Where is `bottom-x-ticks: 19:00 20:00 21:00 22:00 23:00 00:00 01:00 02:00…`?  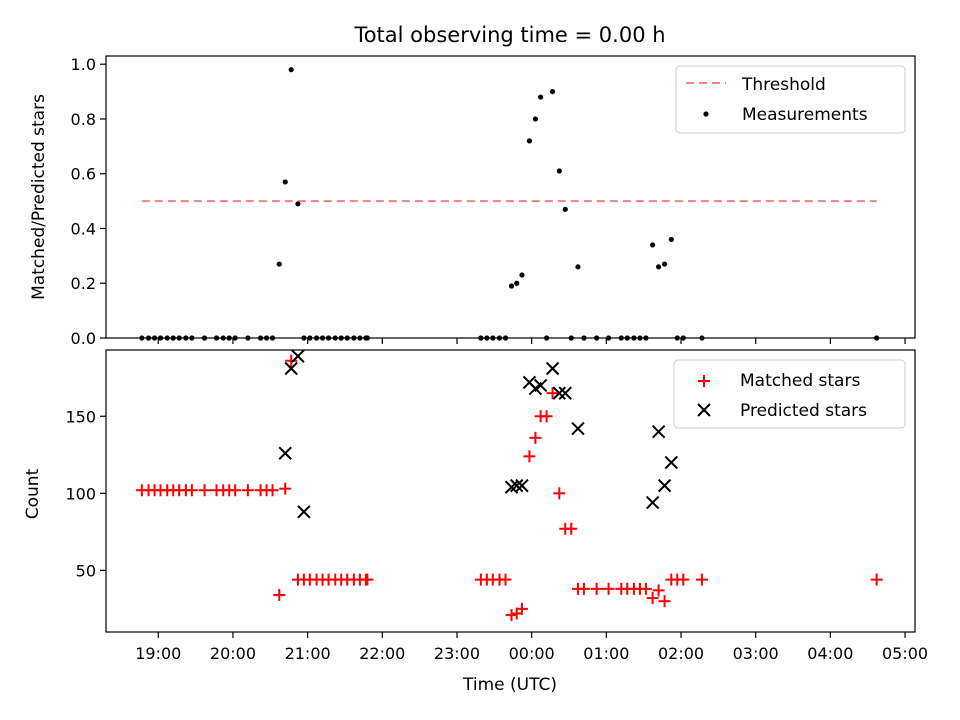
bottom-x-ticks: 19:00 20:00 21:00 22:00 23:00 00:00 01:00 02:00… is located at coordinates (531, 647).